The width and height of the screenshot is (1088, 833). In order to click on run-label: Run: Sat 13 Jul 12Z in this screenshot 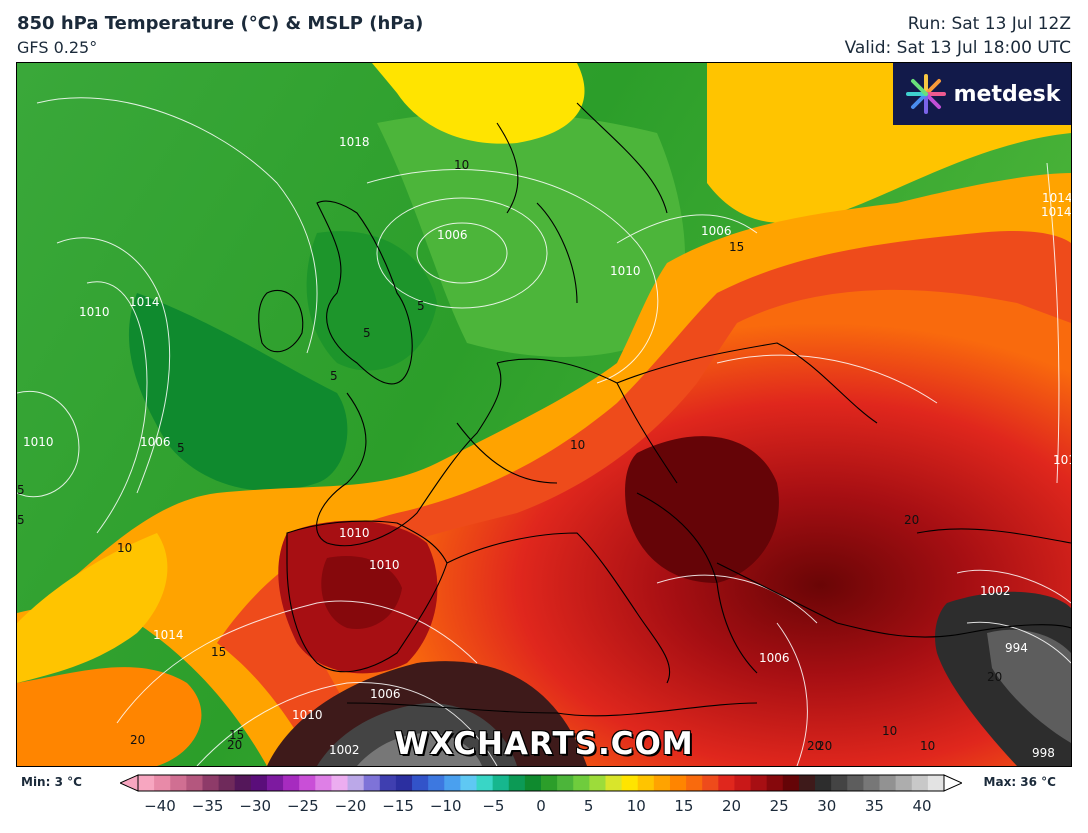, I will do `click(989, 24)`.